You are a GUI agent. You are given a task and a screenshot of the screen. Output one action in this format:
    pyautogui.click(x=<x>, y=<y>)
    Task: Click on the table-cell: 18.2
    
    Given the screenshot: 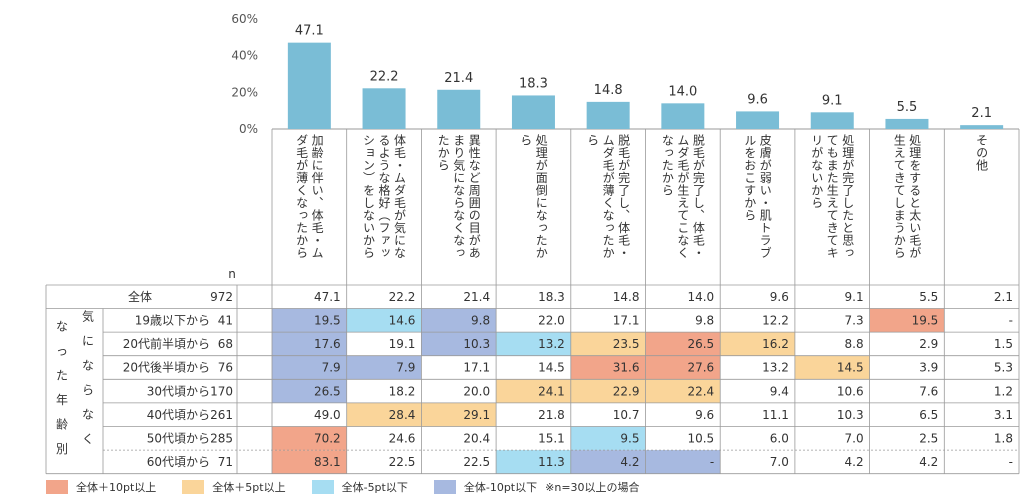 What is the action you would take?
    pyautogui.click(x=402, y=391)
    